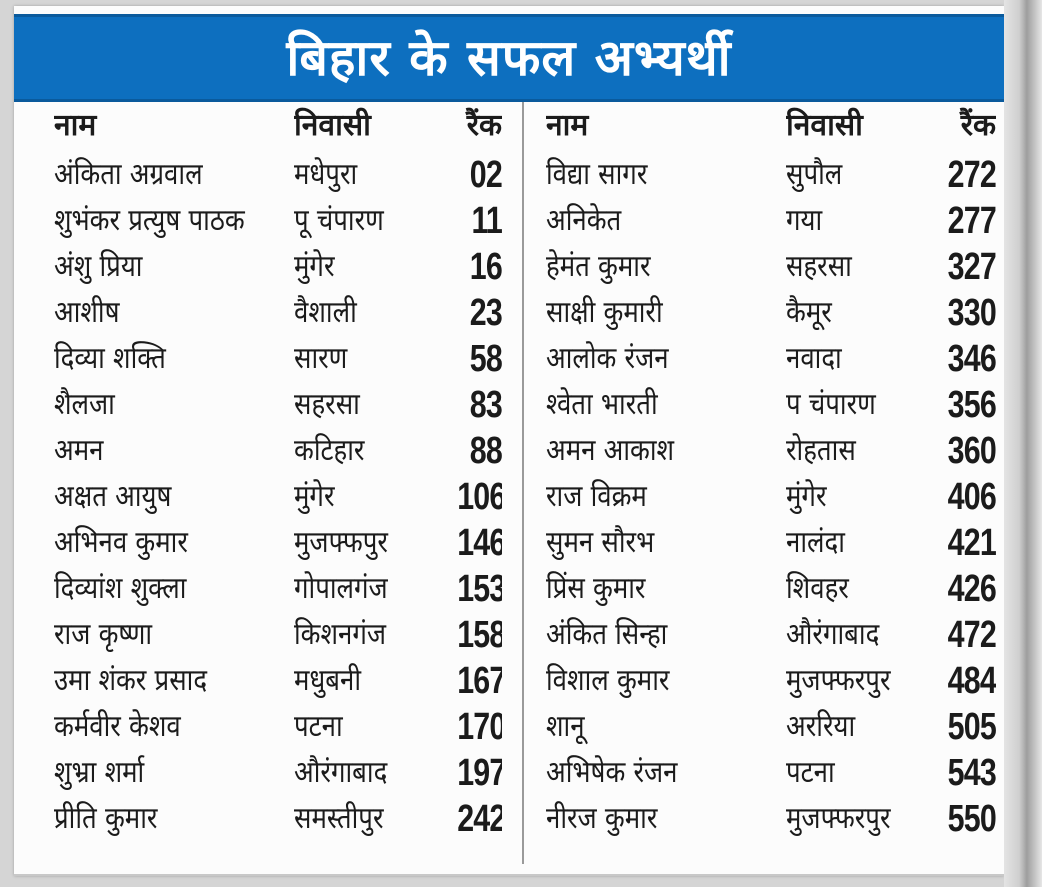 The image size is (1042, 887). What do you see at coordinates (771, 727) in the screenshot?
I see `table-row: शानू अररिया 505` at bounding box center [771, 727].